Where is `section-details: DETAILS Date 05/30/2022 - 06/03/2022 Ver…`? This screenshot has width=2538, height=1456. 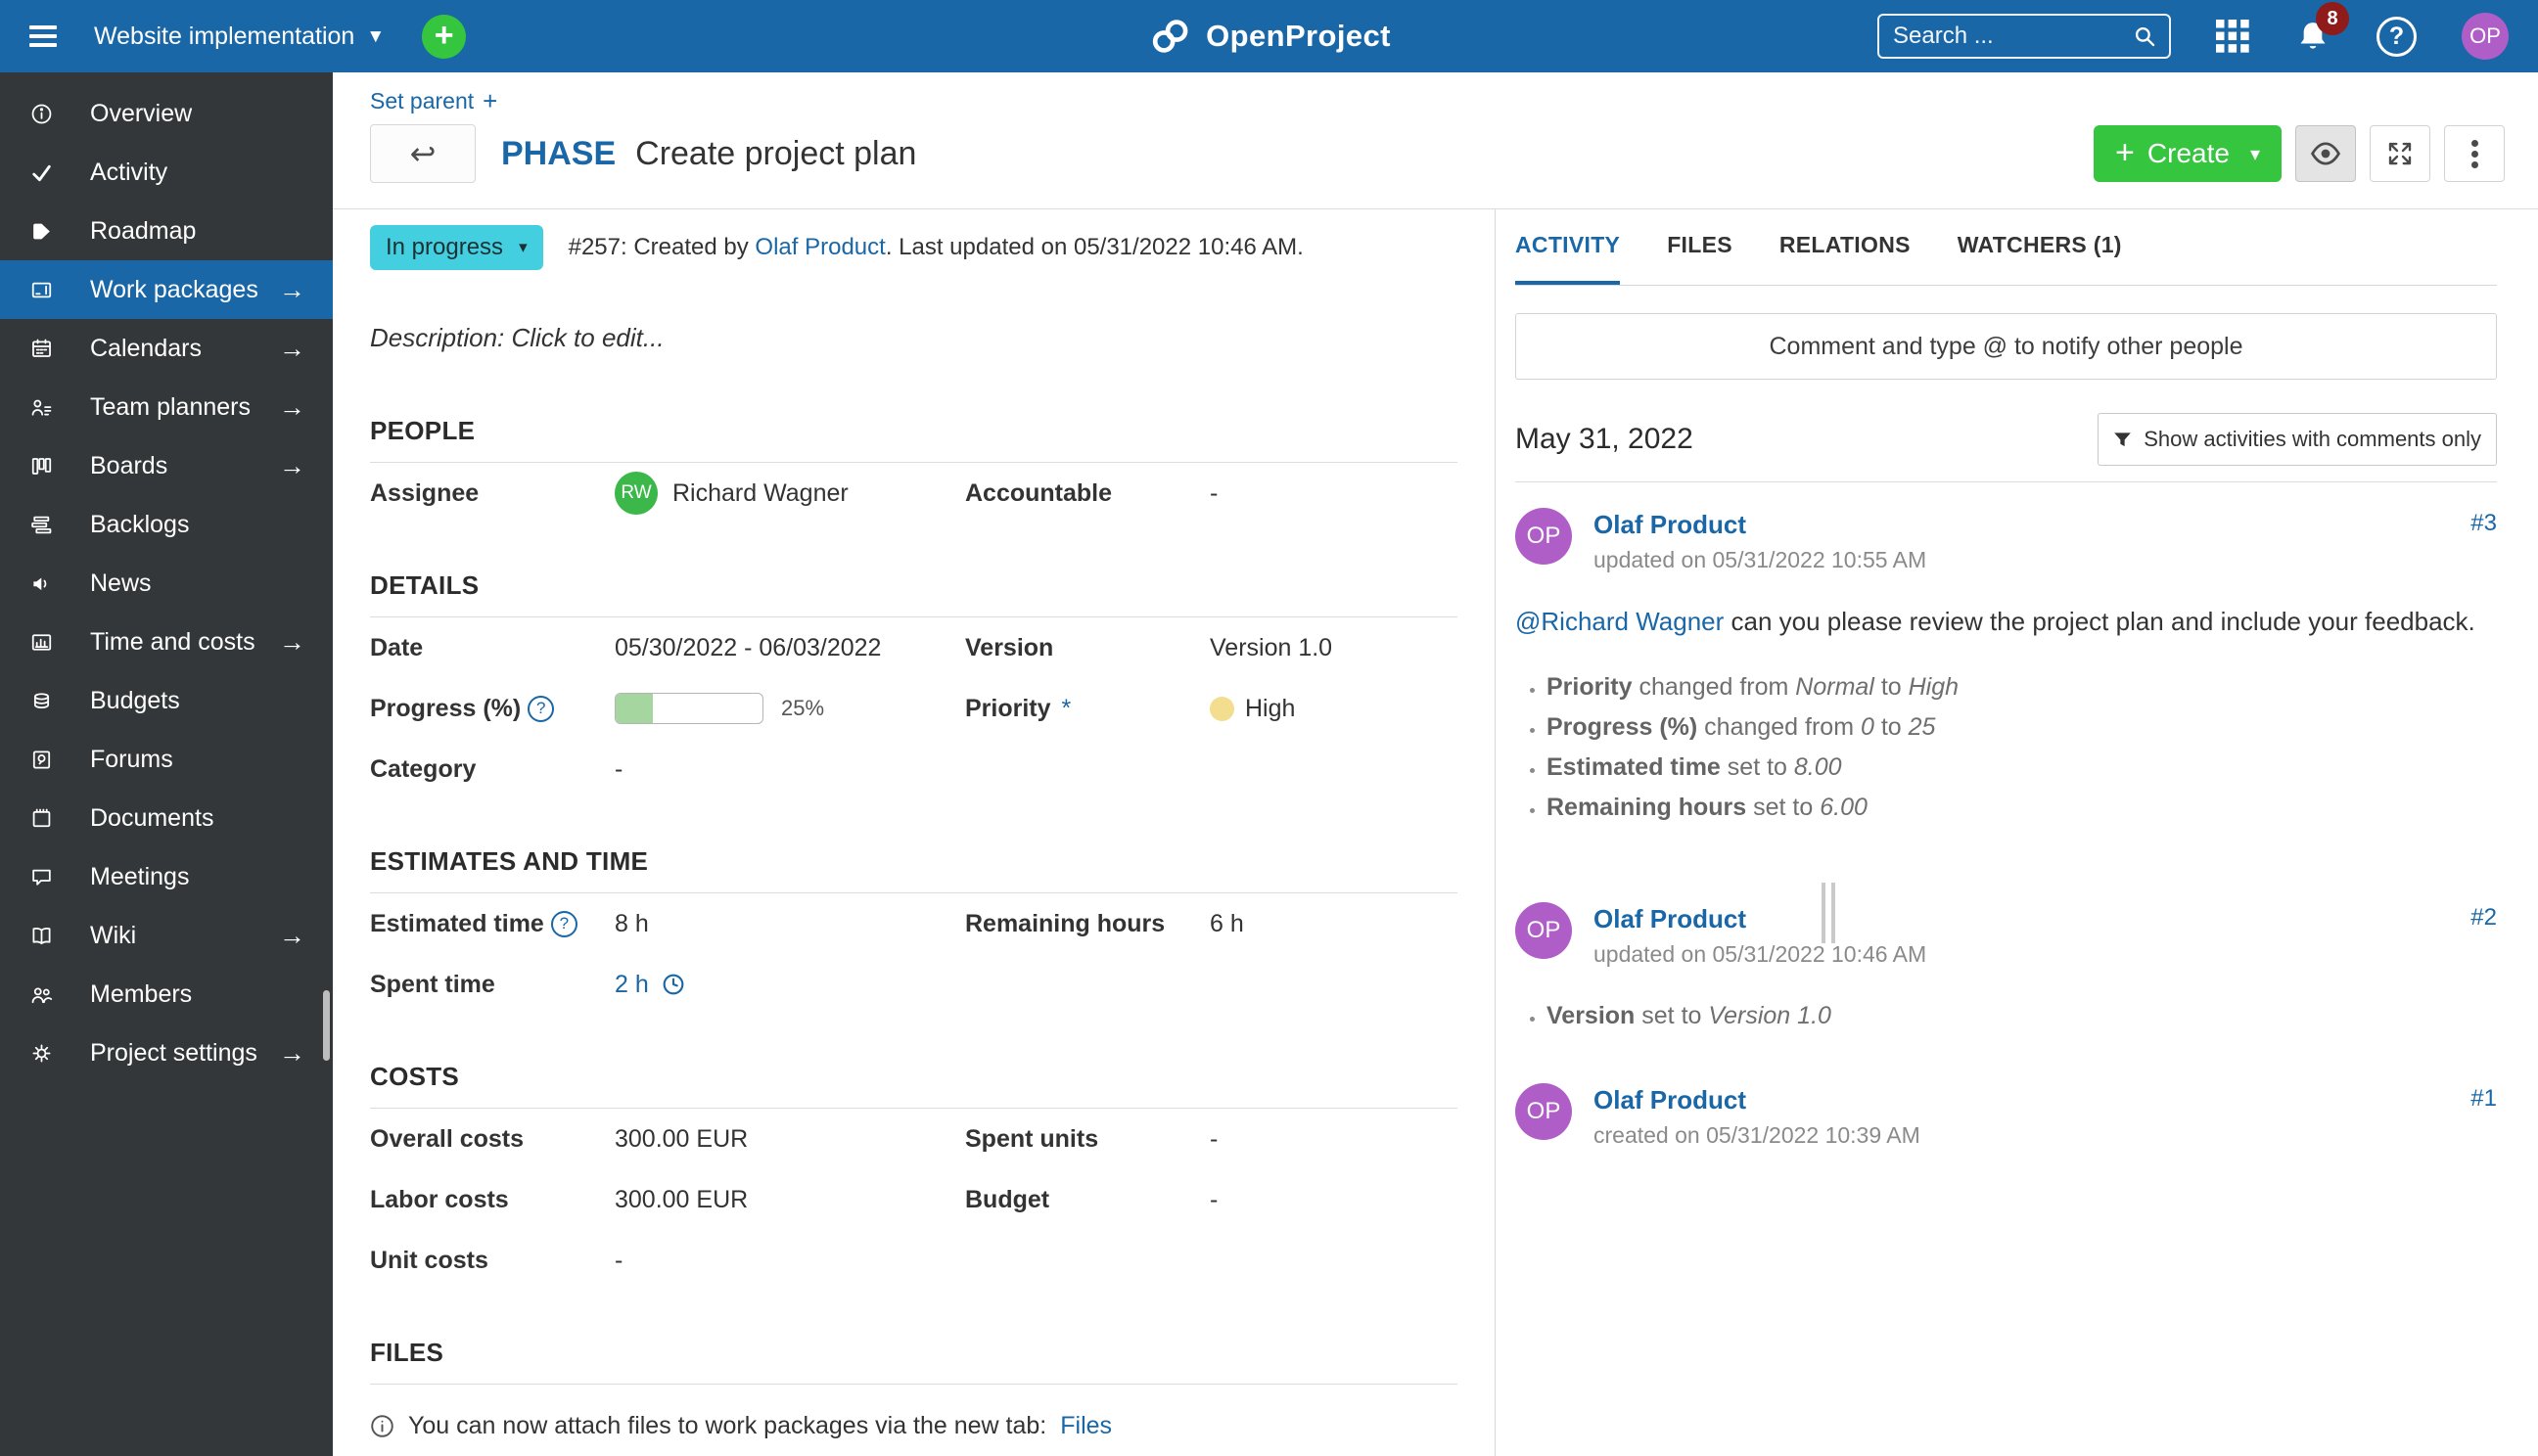 section-details: DETAILS Date 05/30/2022 - 06/03/2022 Ver… is located at coordinates (914, 684).